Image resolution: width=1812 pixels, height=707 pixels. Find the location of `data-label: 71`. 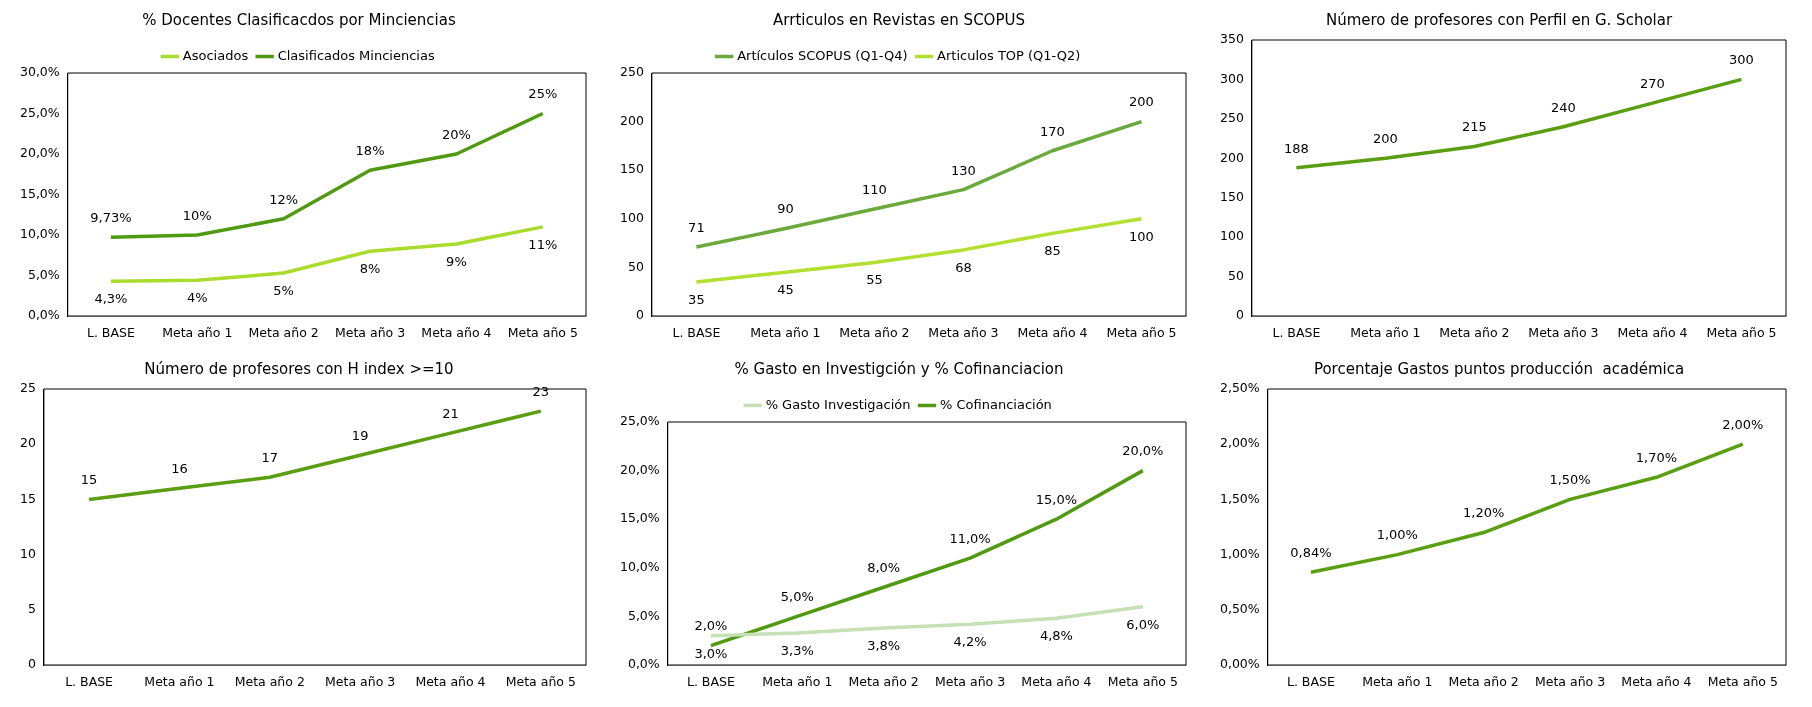

data-label: 71 is located at coordinates (696, 227).